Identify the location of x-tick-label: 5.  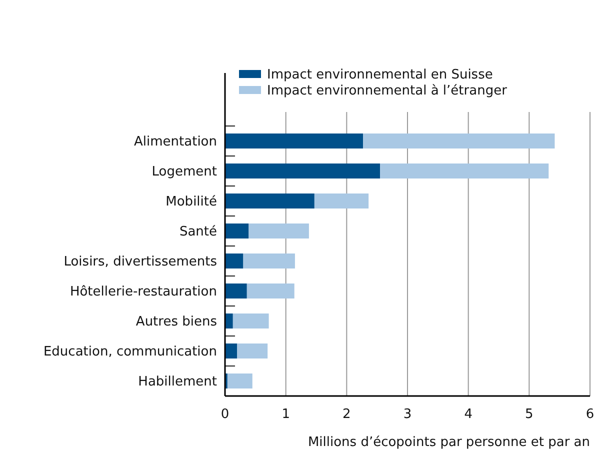
(529, 414).